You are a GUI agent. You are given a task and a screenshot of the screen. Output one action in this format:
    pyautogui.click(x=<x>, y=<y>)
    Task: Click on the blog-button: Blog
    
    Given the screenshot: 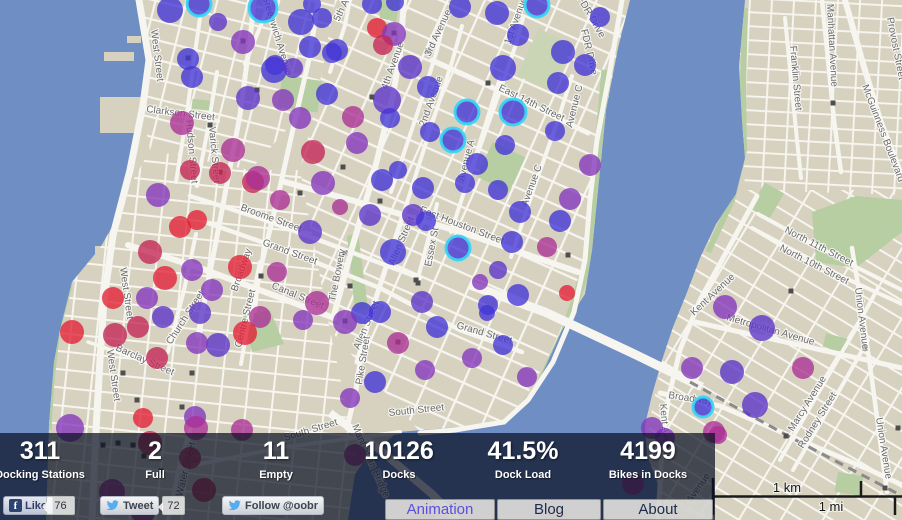 What is the action you would take?
    pyautogui.click(x=549, y=509)
    